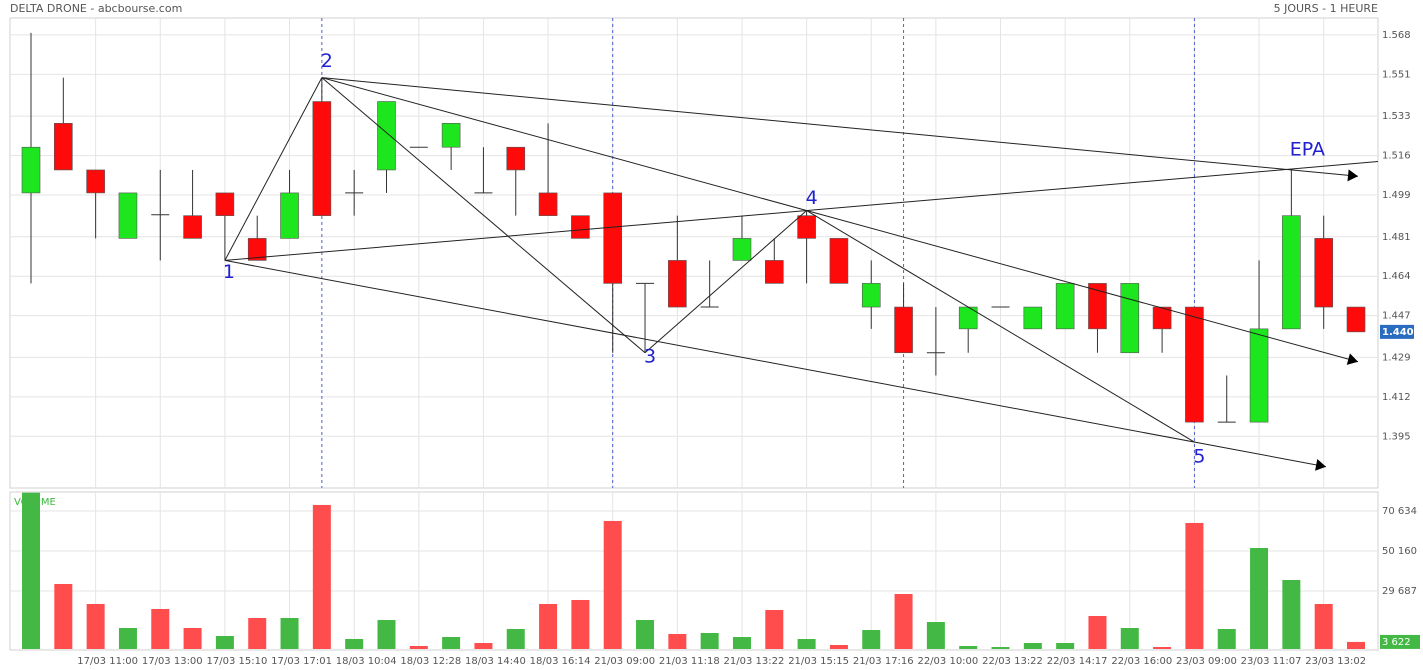  I want to click on pivot-label: 2, so click(327, 61).